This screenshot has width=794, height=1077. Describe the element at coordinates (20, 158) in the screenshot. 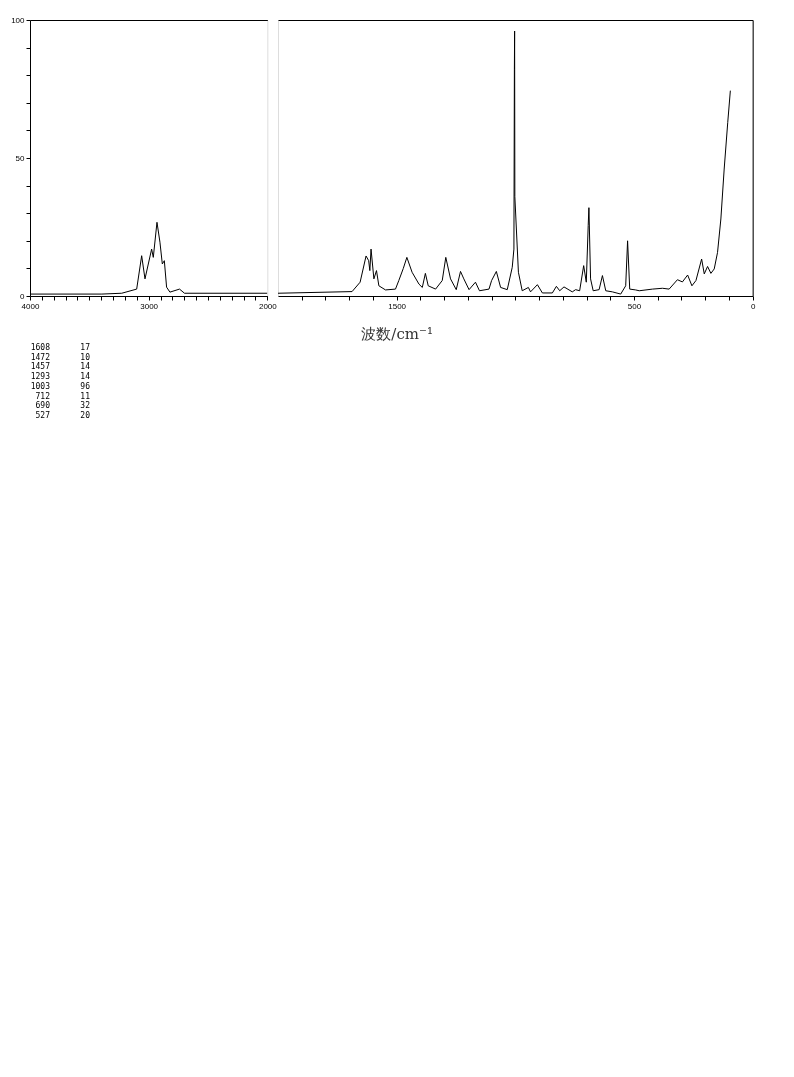

I see `y-tick-label: 50` at that location.